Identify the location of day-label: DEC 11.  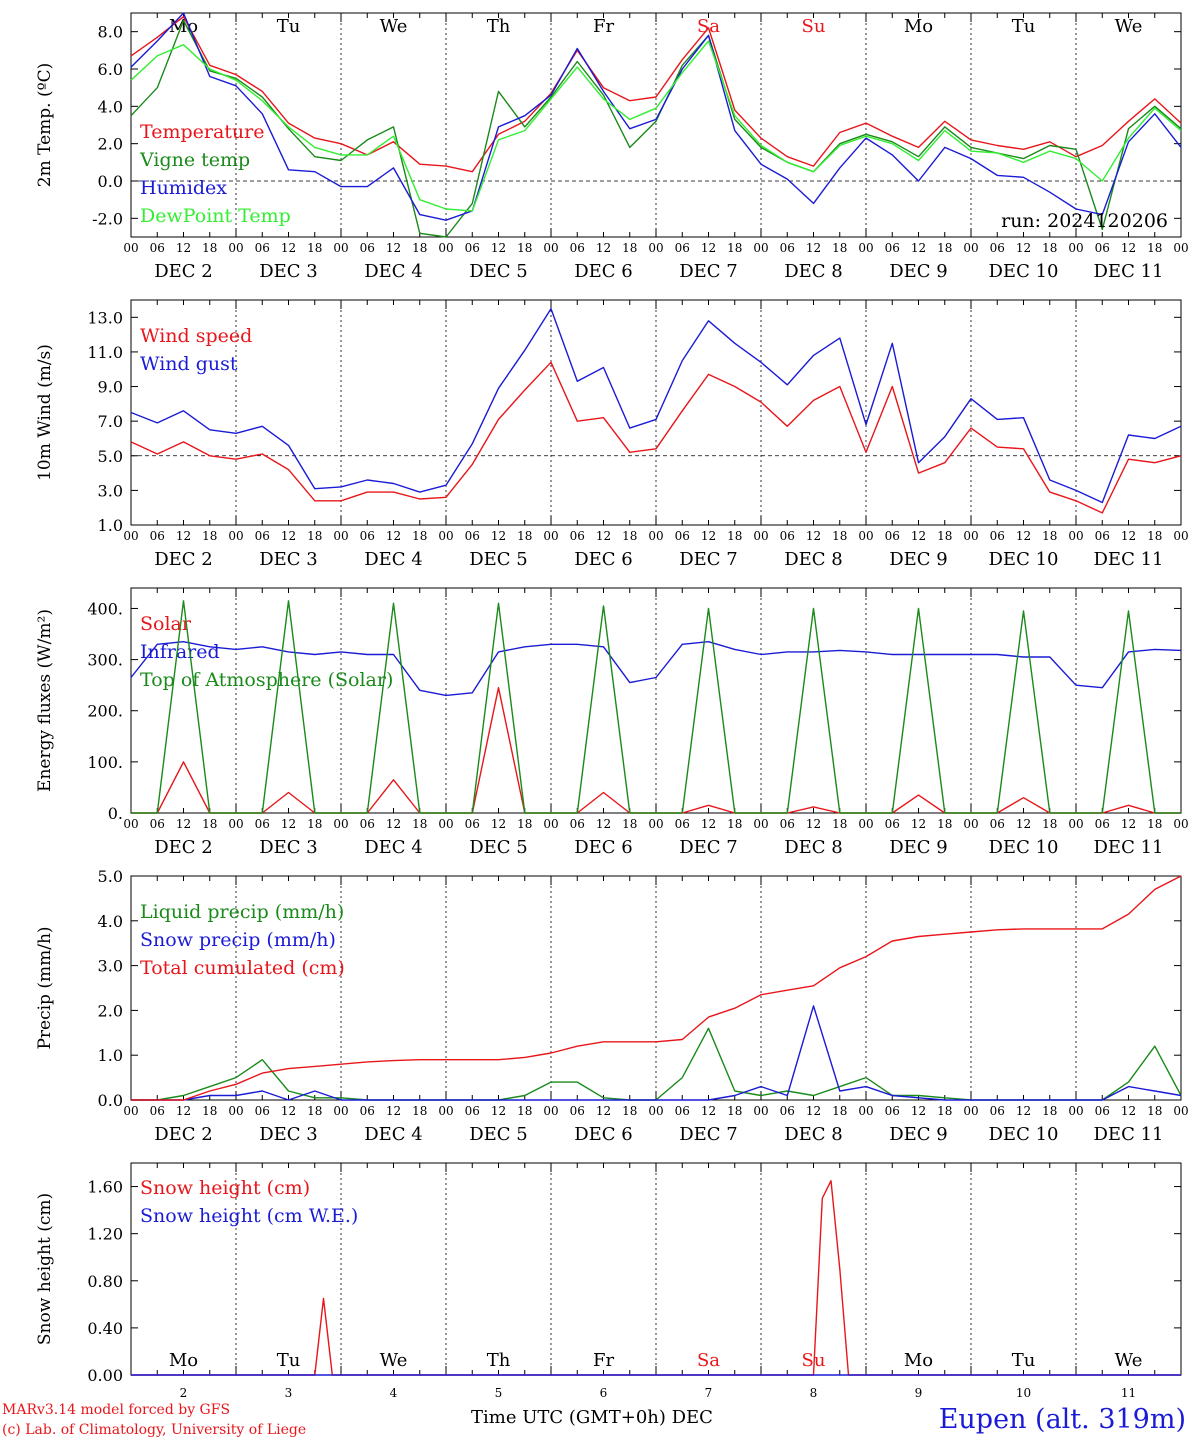
(1129, 1134).